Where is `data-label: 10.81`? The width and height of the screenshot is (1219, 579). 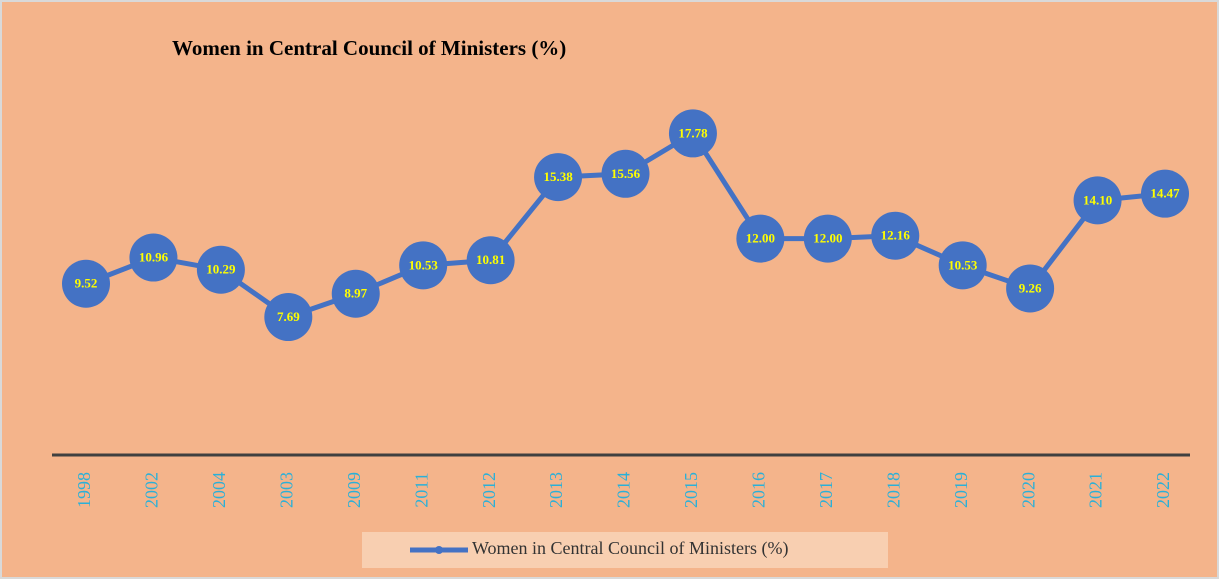 data-label: 10.81 is located at coordinates (490, 259).